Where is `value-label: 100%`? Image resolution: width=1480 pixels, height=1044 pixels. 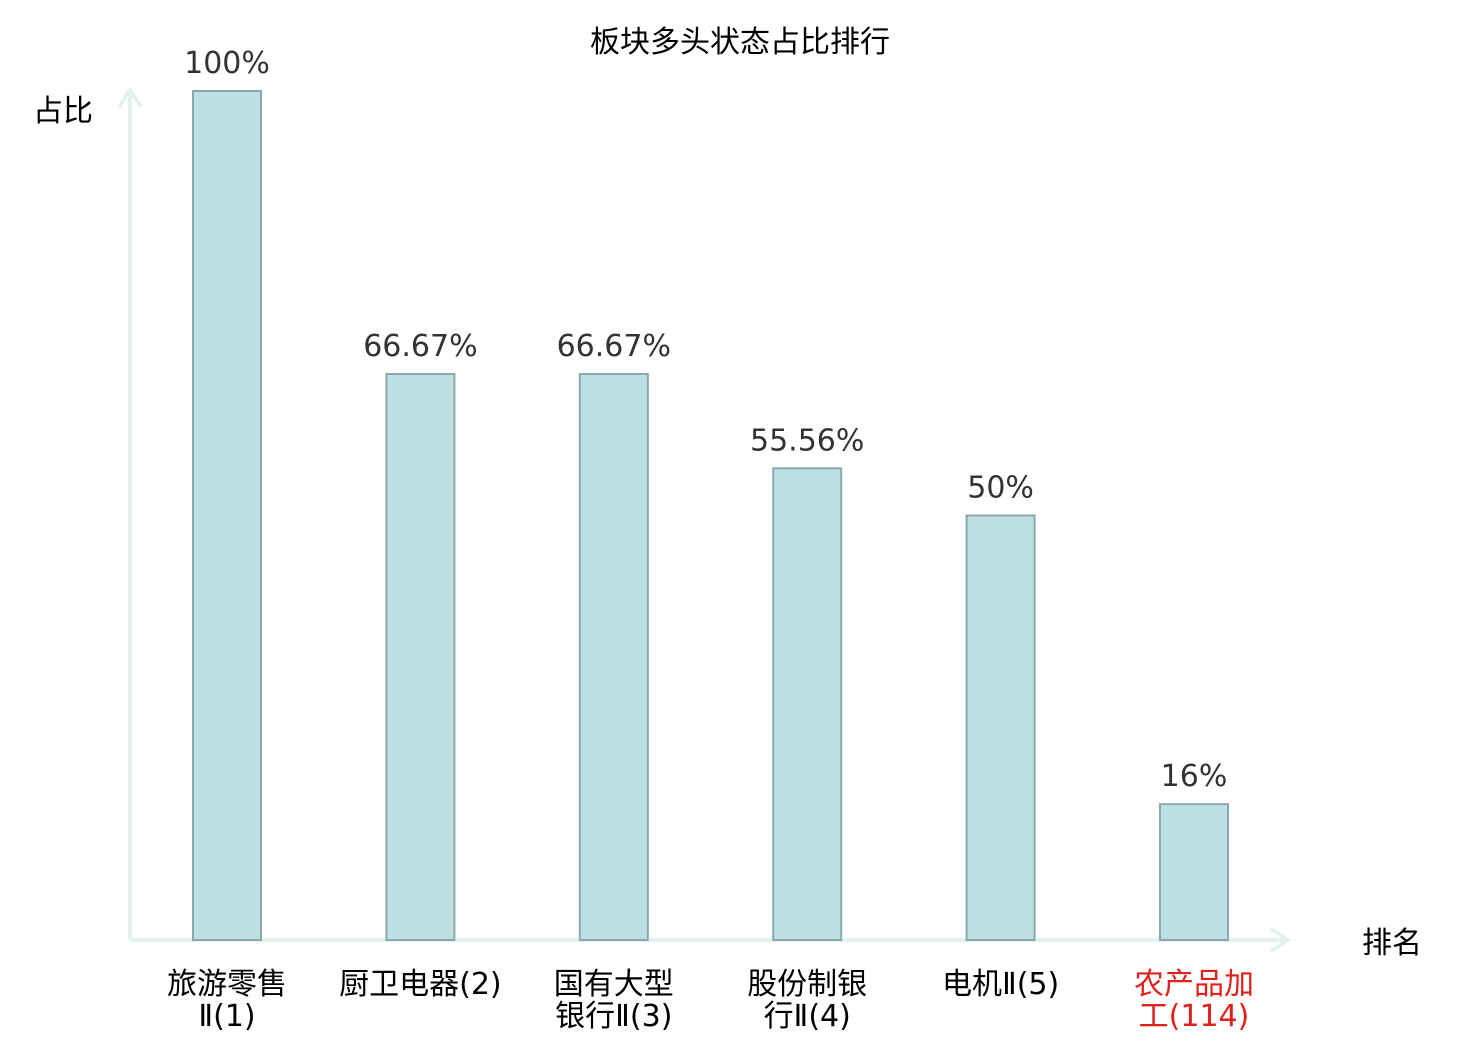 value-label: 100% is located at coordinates (227, 63).